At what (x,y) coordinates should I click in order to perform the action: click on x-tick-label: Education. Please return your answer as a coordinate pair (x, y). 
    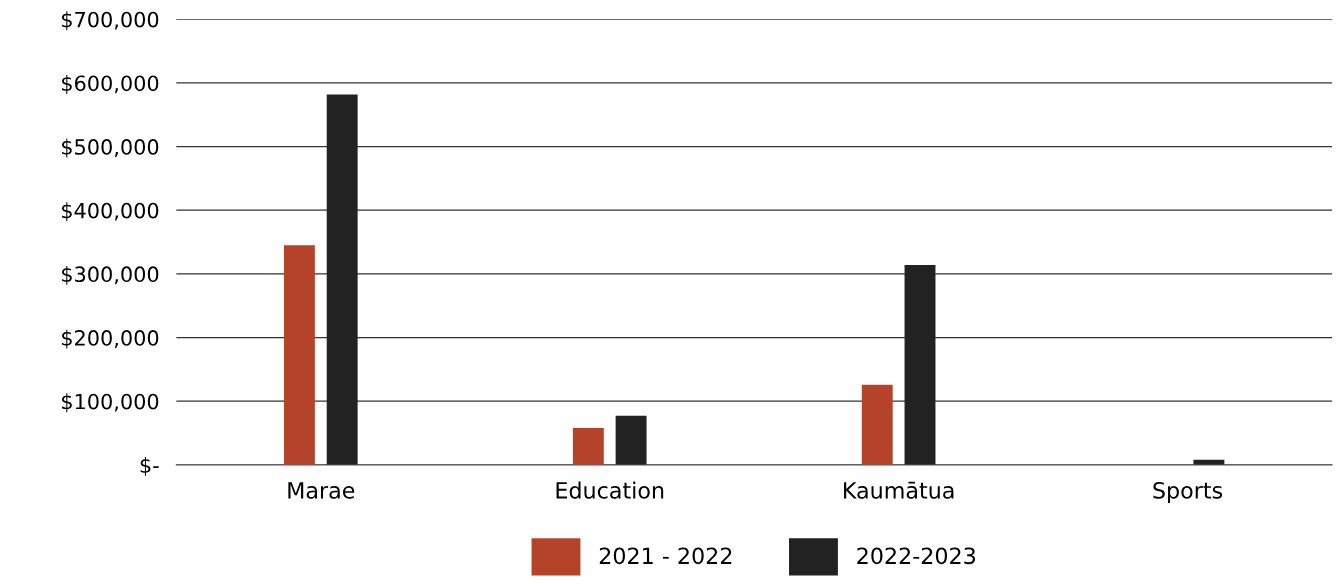
    Looking at the image, I should click on (610, 490).